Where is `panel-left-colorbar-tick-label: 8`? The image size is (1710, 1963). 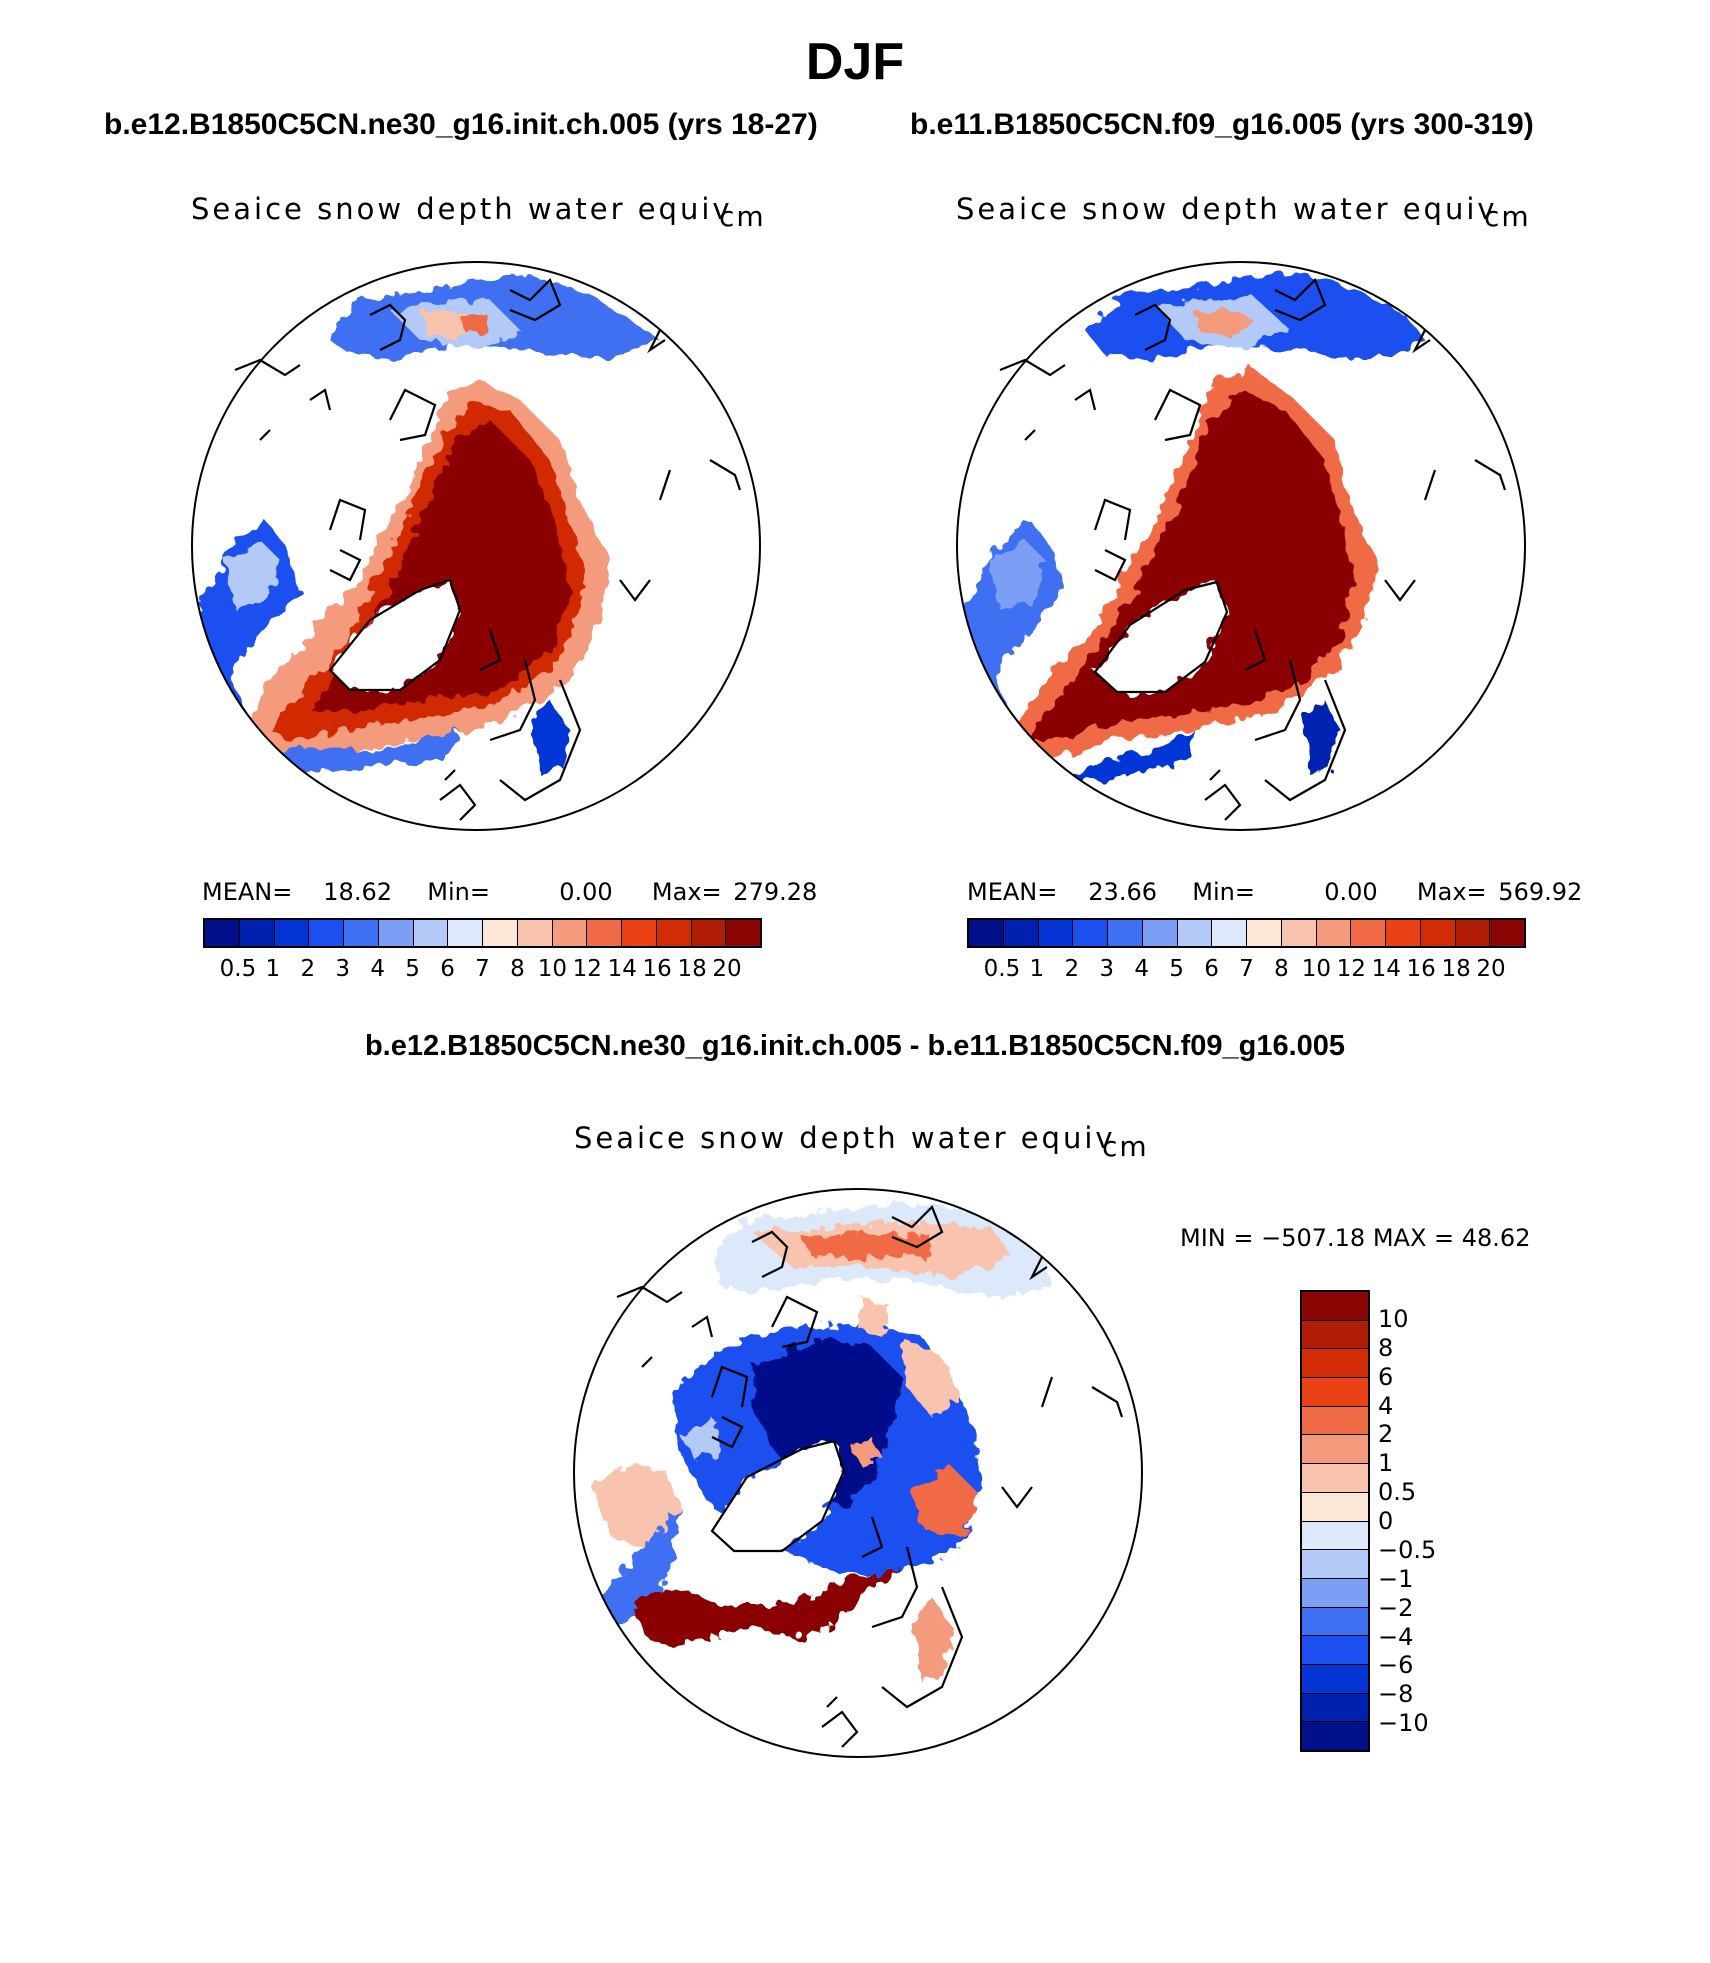 panel-left-colorbar-tick-label: 8 is located at coordinates (517, 969).